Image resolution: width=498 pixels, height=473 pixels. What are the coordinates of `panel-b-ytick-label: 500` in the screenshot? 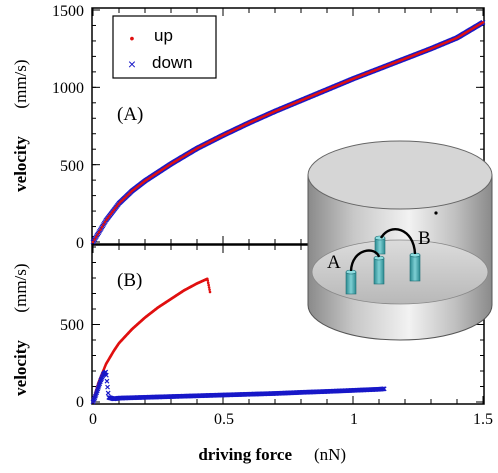 It's located at (72, 325).